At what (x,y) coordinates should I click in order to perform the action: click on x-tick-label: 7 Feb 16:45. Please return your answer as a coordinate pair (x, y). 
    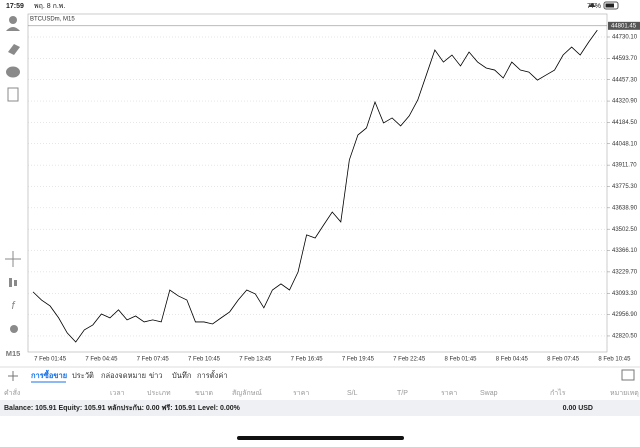
    Looking at the image, I should click on (307, 360).